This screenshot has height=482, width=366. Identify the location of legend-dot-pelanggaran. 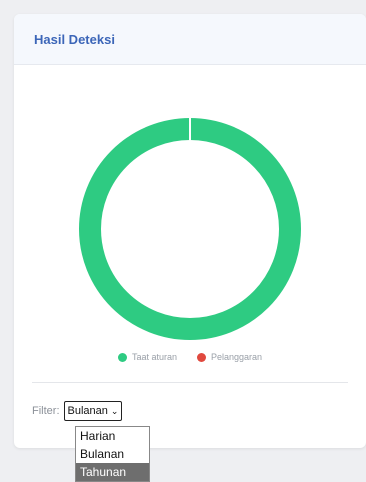
(201, 357).